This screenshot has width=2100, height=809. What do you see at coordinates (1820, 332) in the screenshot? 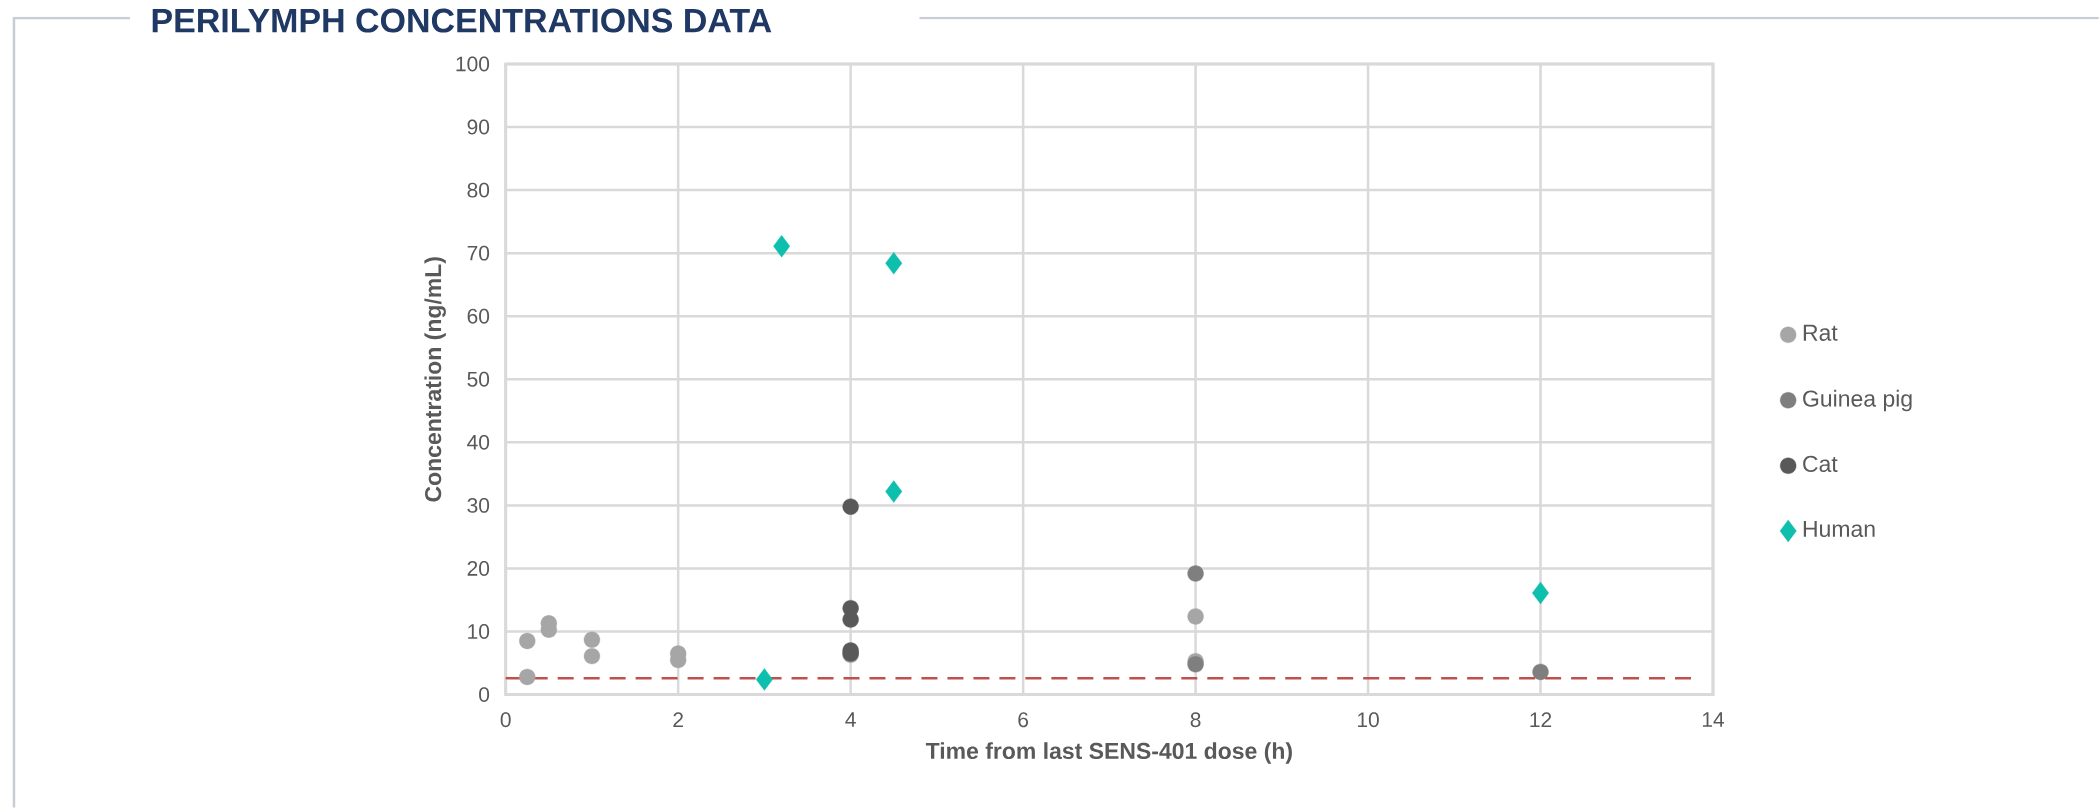
I see `legend-label: Rat` at bounding box center [1820, 332].